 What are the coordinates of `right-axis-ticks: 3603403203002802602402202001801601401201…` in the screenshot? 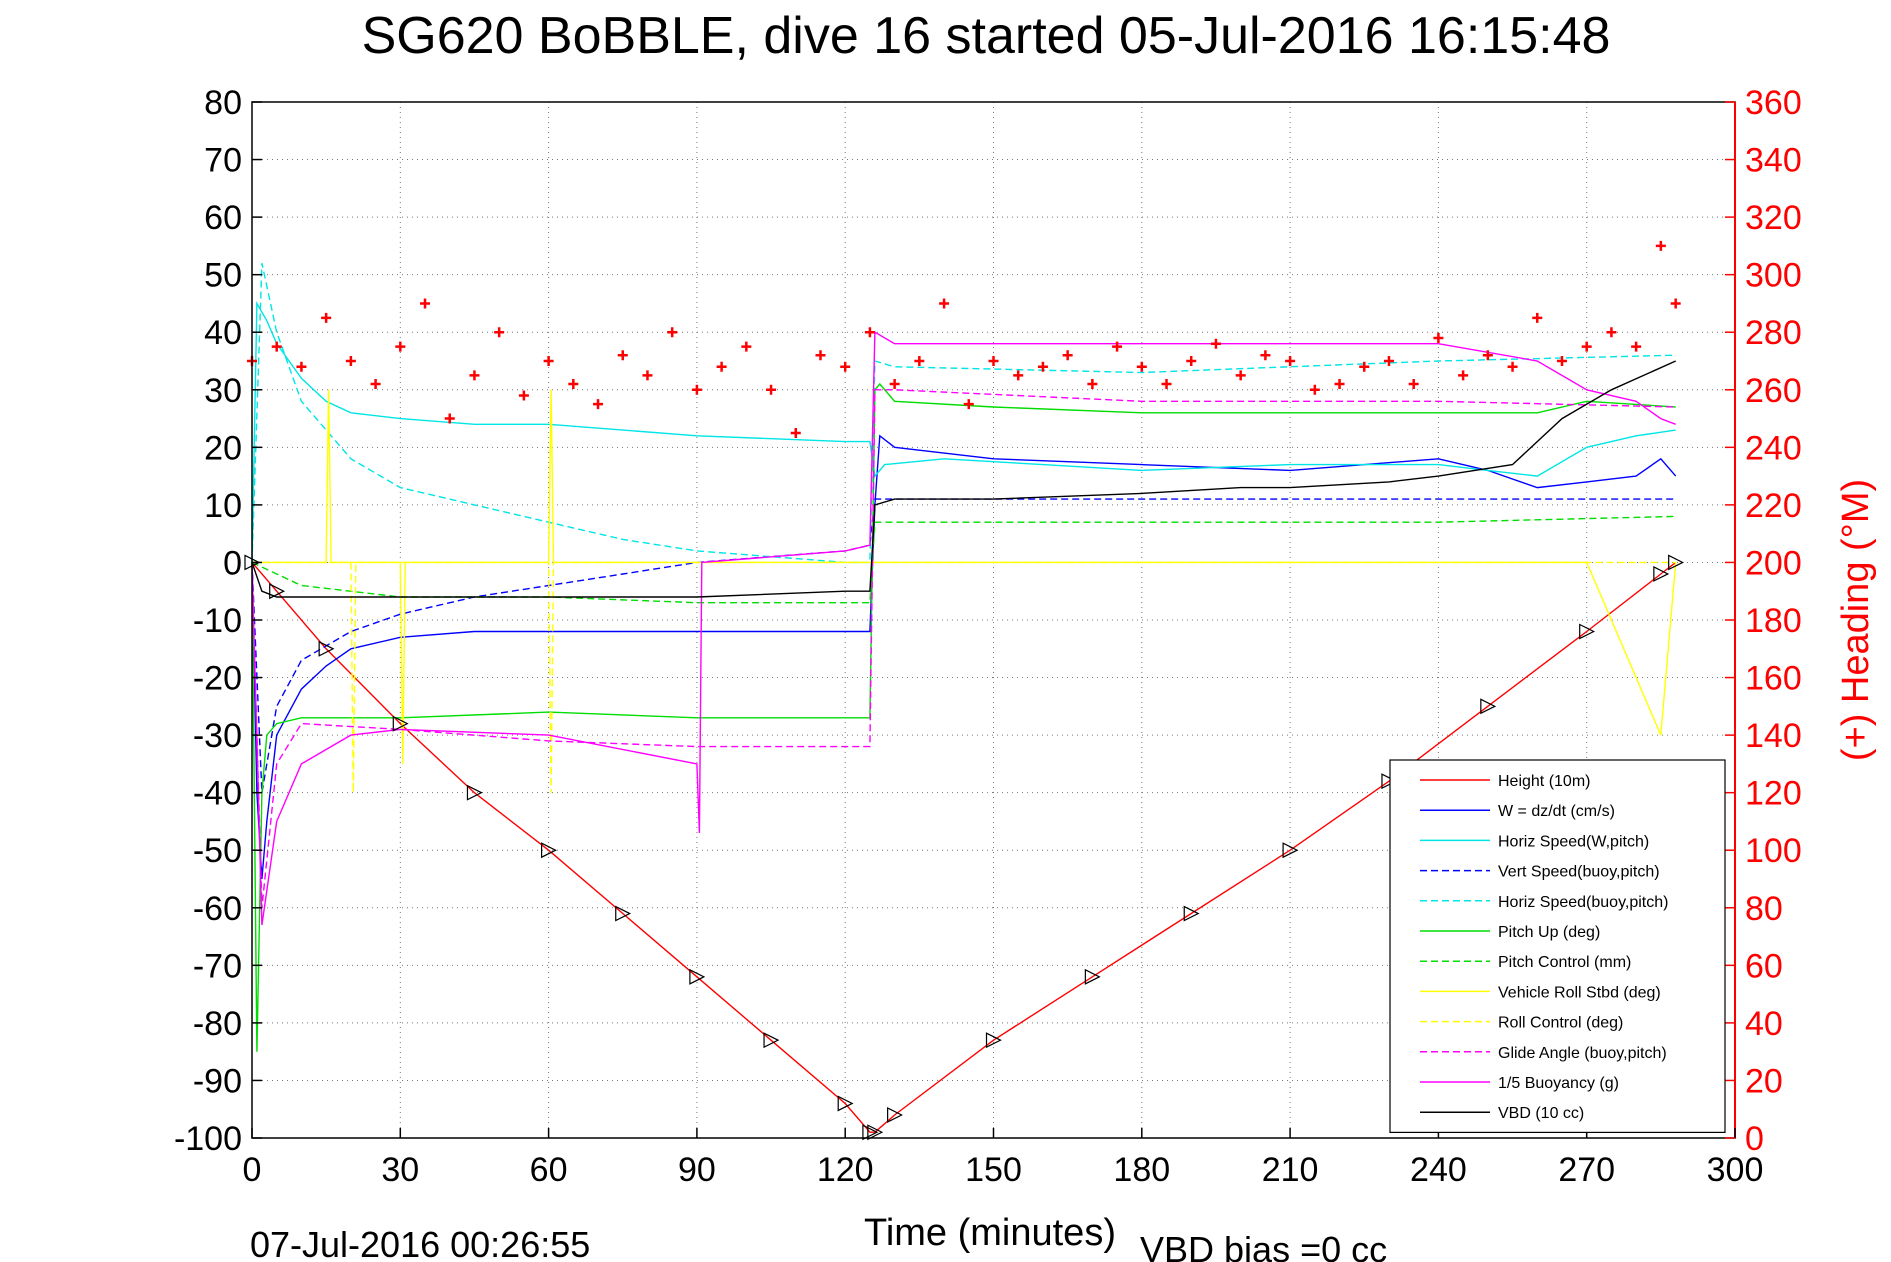 It's located at (1763, 621).